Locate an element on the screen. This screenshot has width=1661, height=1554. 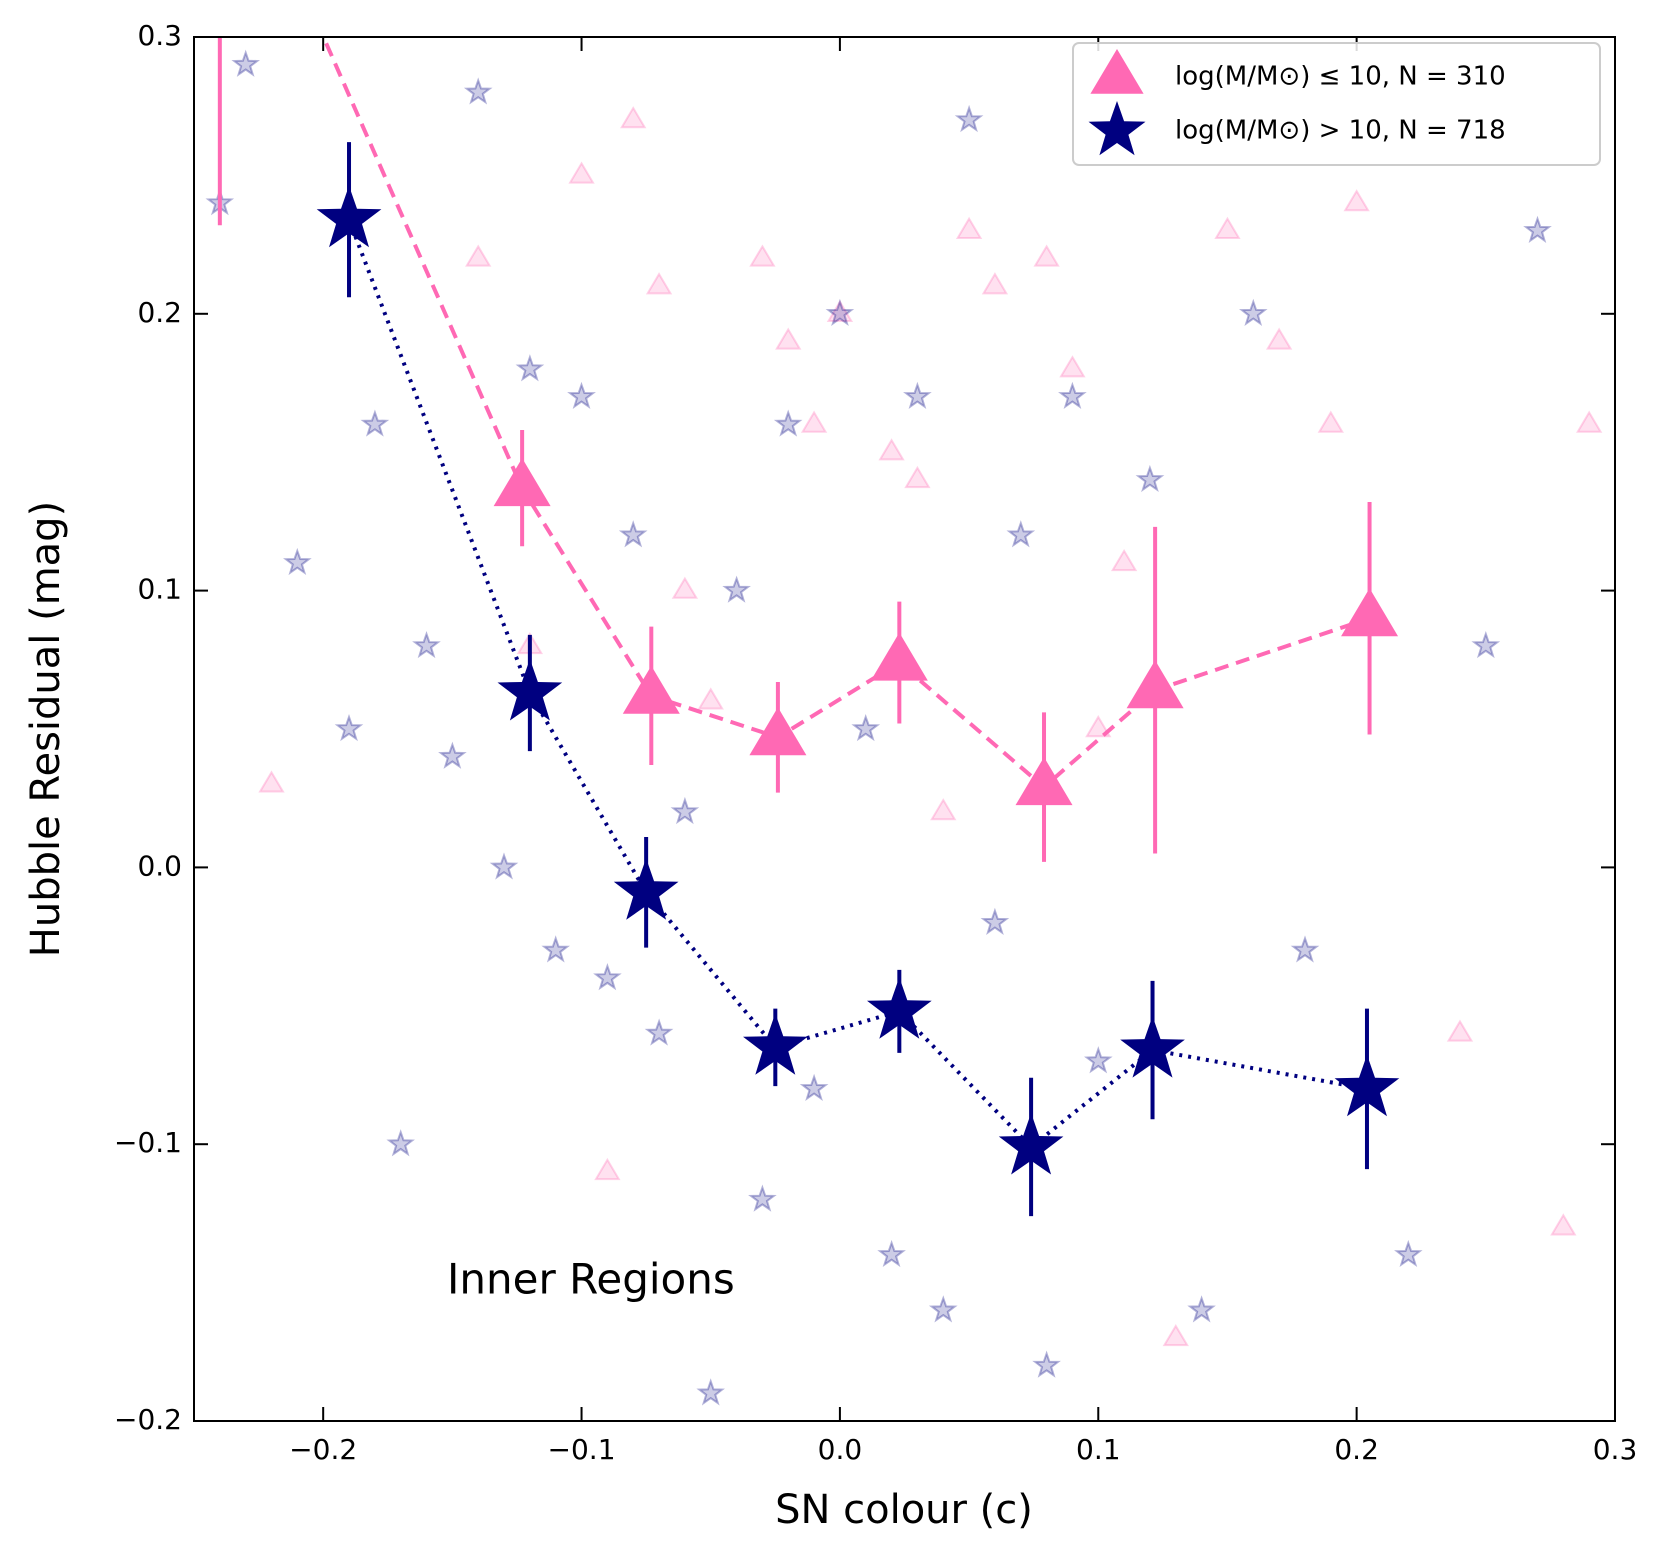
legend-box is located at coordinates (1336, 104).